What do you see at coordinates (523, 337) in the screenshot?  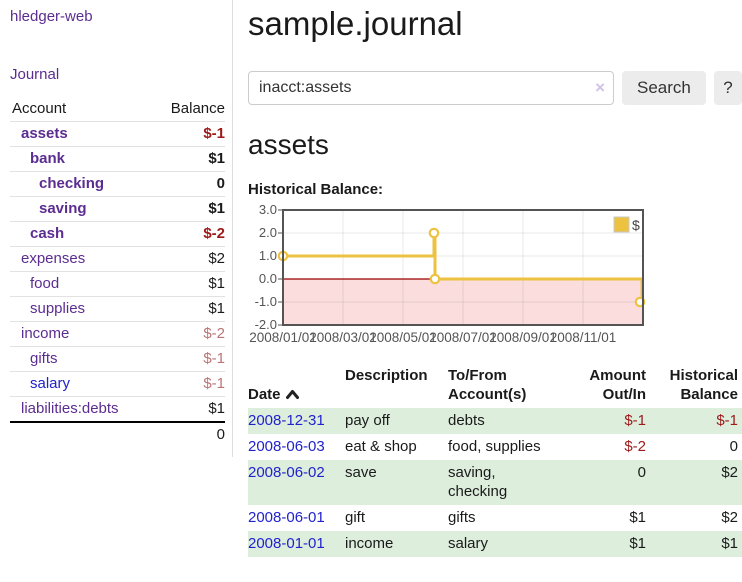 I see `svg-text: 2008/09/01` at bounding box center [523, 337].